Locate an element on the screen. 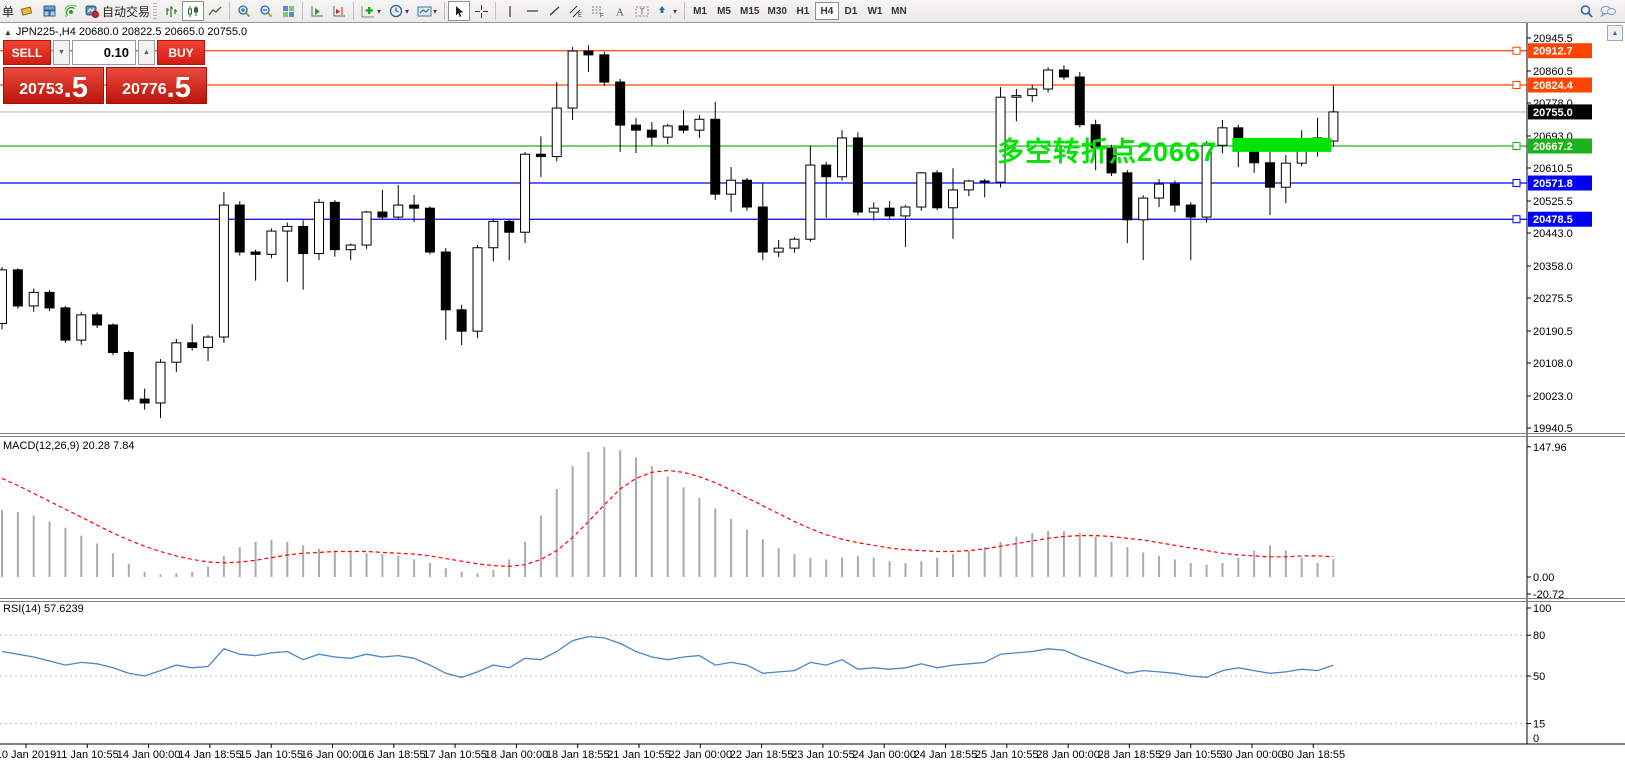  timeframe-M15: M15 is located at coordinates (750, 11).